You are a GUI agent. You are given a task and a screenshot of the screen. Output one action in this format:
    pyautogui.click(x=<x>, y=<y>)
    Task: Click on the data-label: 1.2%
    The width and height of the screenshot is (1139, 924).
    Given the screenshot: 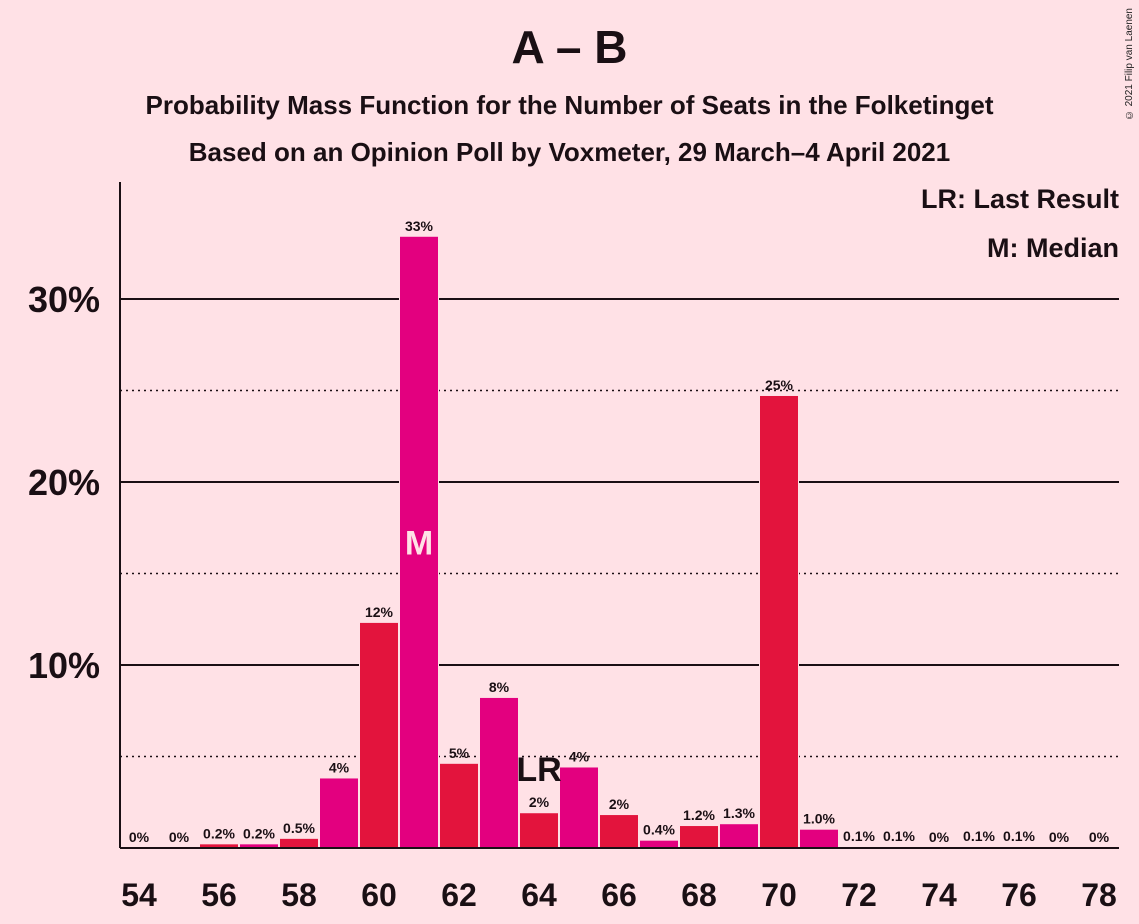 What is the action you would take?
    pyautogui.click(x=699, y=815)
    